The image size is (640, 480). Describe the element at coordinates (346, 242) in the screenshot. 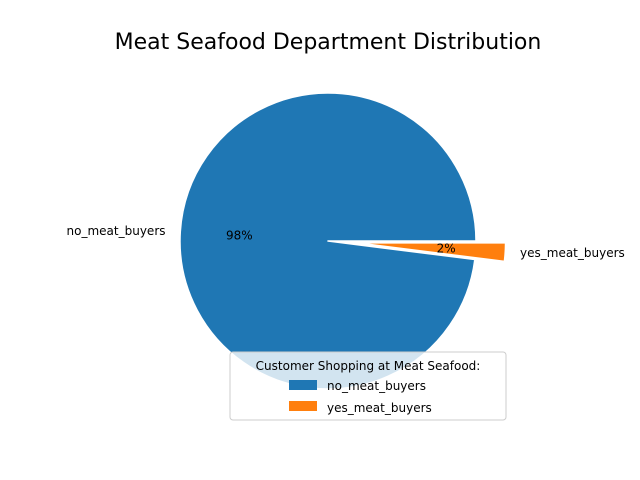

I see `pie-labels: no_meat_buyers 98% yes_meat_buyers 2%` at that location.